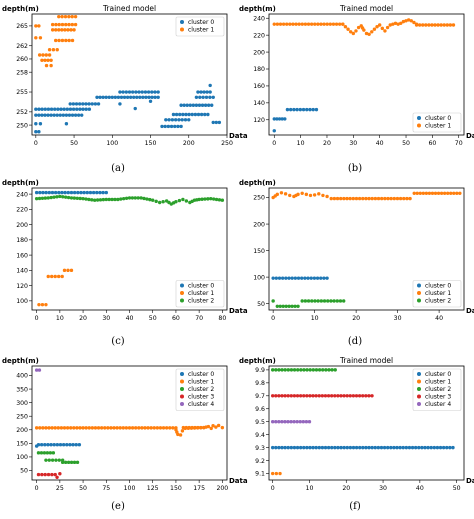 The width and height of the screenshot is (474, 519). What do you see at coordinates (470, 481) in the screenshot?
I see `x-axis-label: Data` at bounding box center [470, 481].